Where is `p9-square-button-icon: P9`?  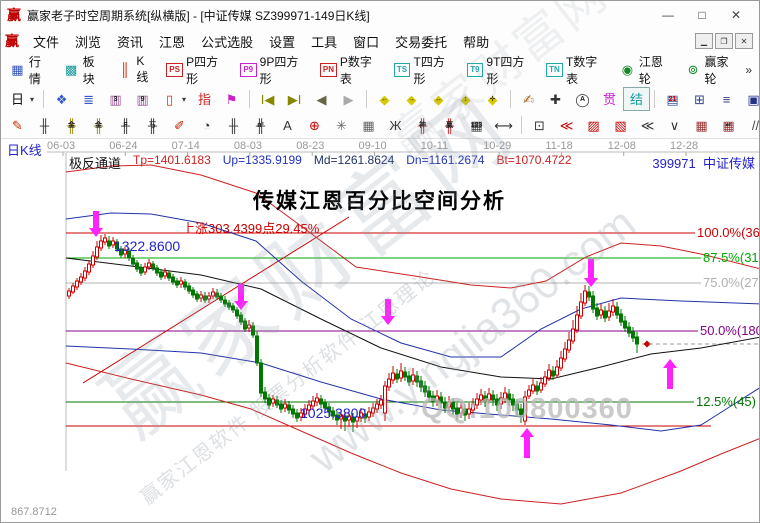 p9-square-button-icon: P9 is located at coordinates (248, 69).